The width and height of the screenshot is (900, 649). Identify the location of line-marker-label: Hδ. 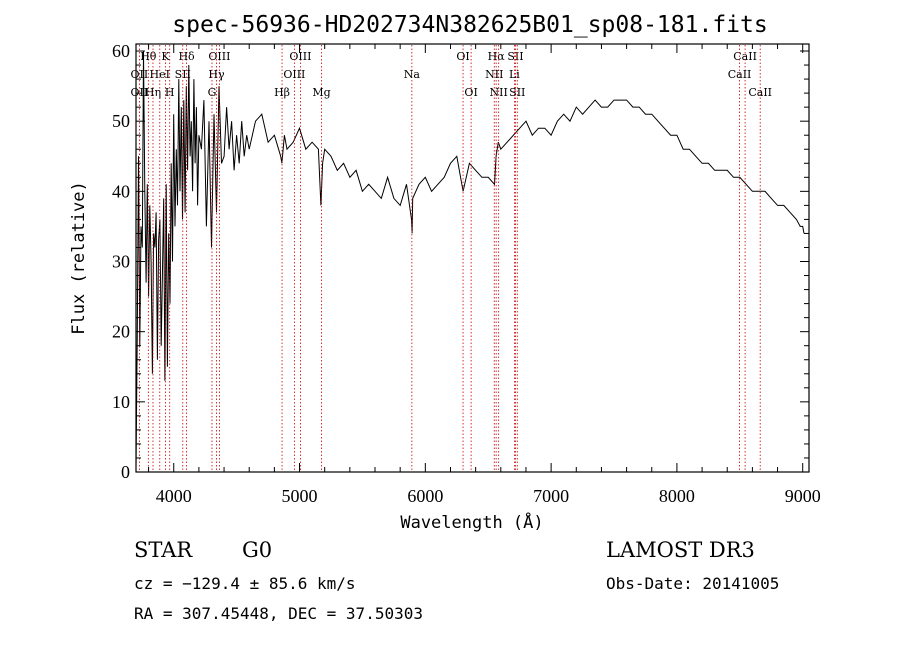
(186, 56).